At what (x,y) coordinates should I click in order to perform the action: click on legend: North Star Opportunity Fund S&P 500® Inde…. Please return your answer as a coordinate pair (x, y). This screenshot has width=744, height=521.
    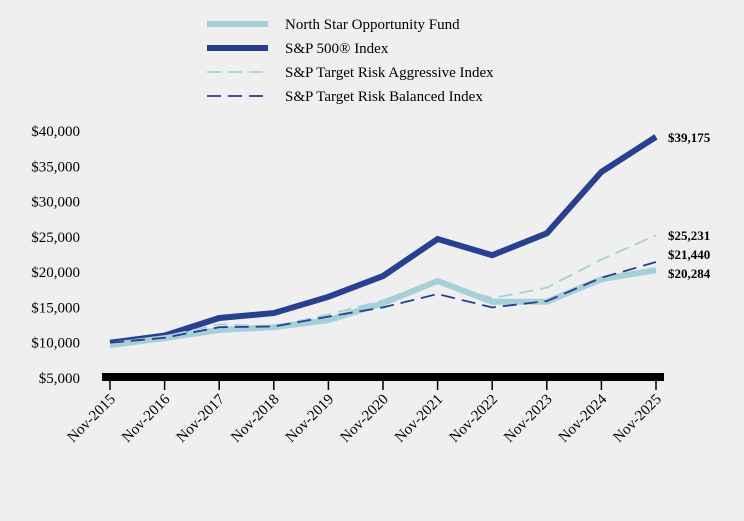
    Looking at the image, I should click on (350, 61).